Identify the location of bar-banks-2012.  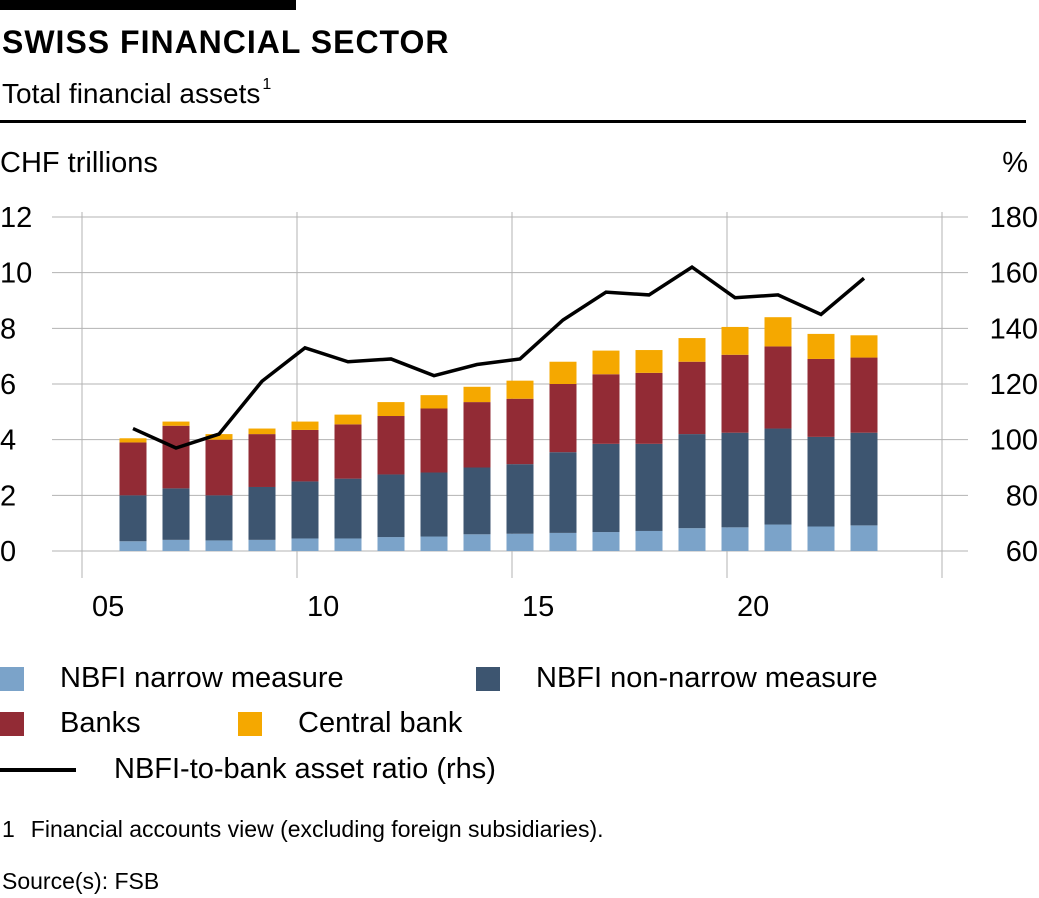
(391, 445).